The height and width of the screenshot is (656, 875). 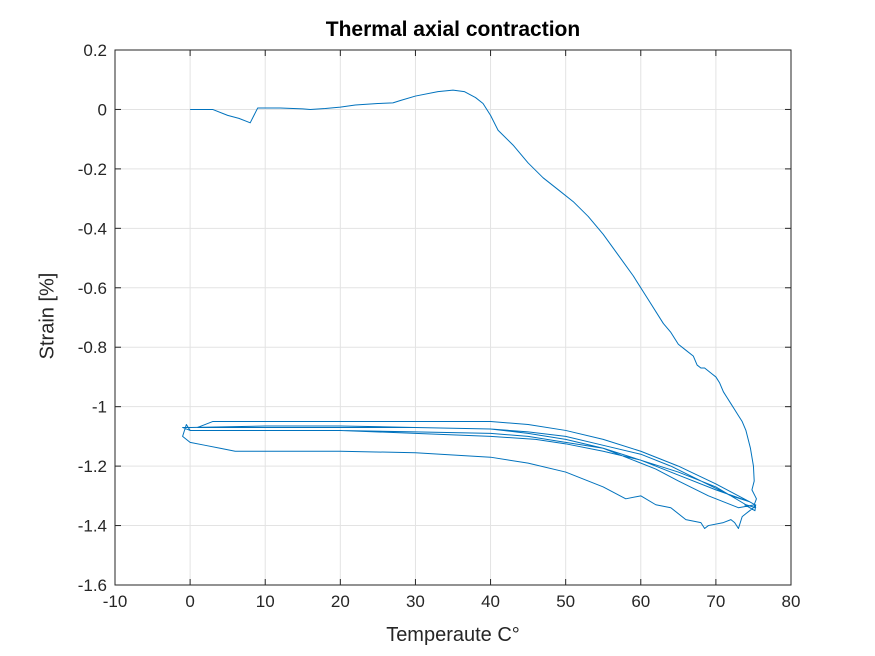 What do you see at coordinates (715, 601) in the screenshot?
I see `x-tick-label: 70` at bounding box center [715, 601].